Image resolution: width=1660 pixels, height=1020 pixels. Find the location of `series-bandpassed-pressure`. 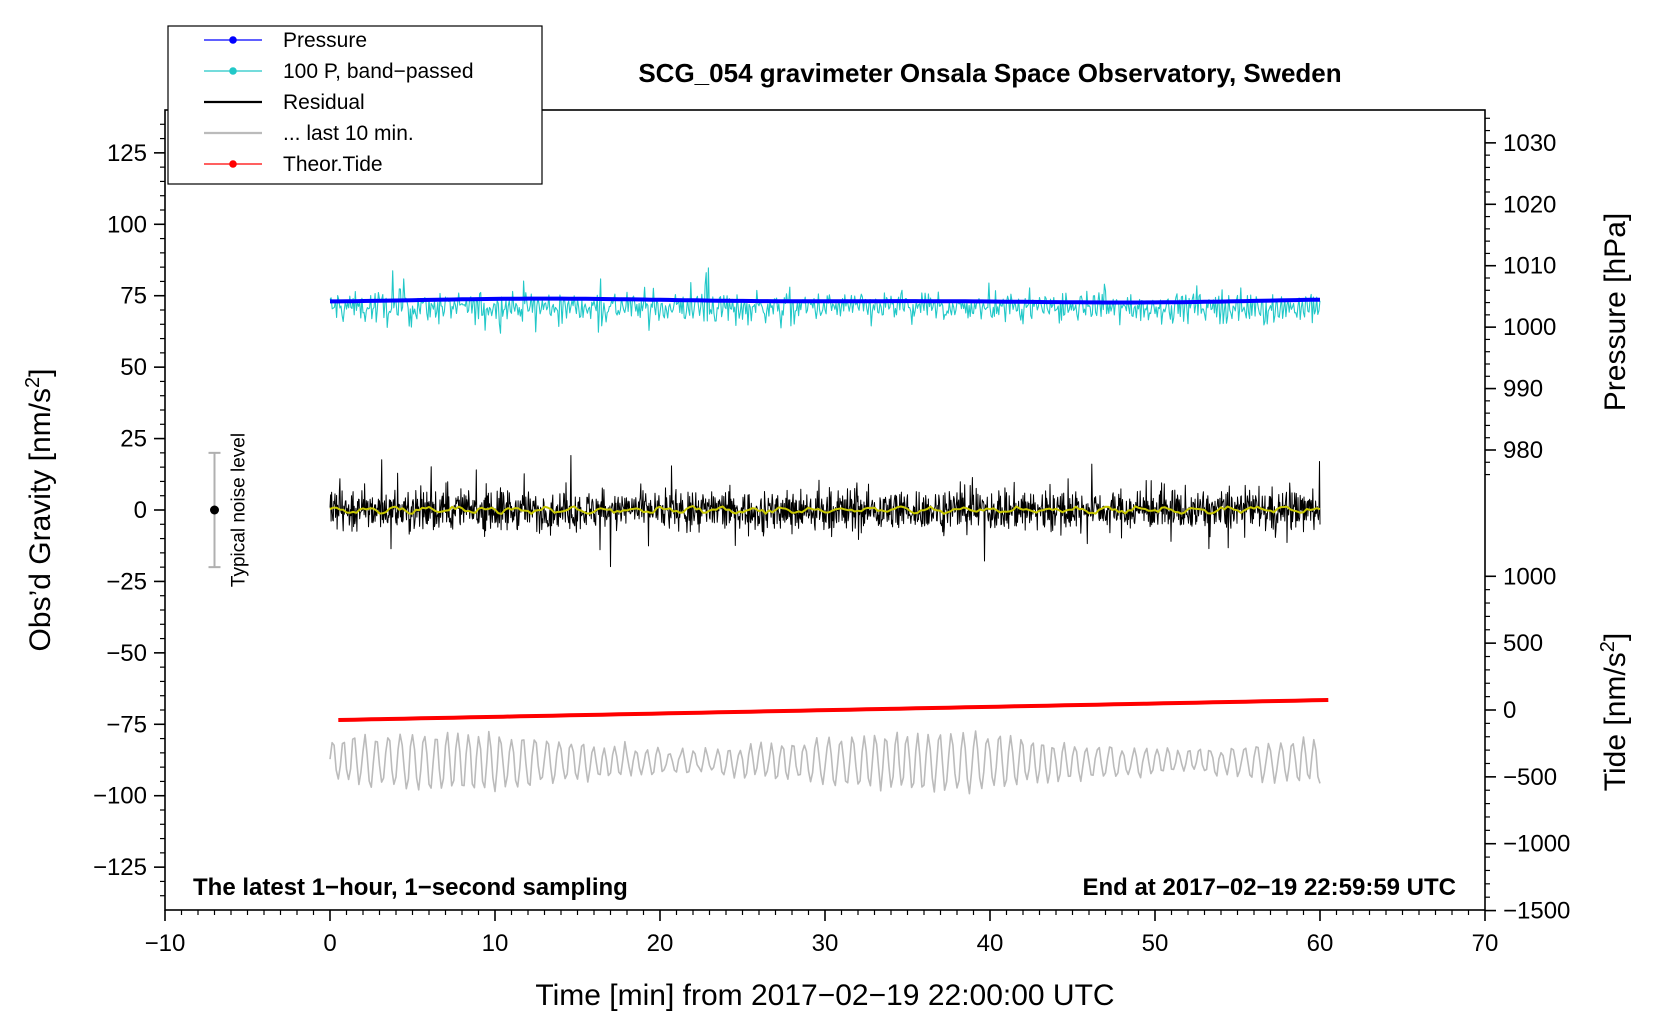

series-bandpassed-pressure is located at coordinates (825, 300).